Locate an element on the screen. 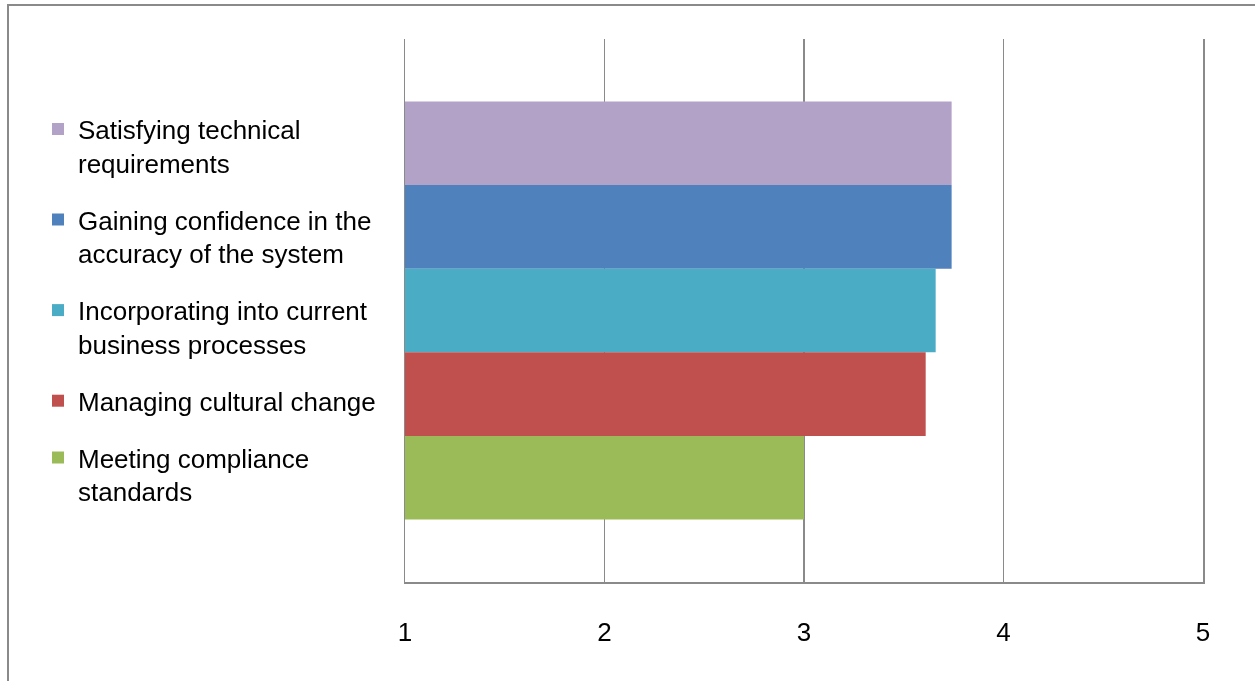  legend-label: Satisfying technical requirements is located at coordinates (189, 147).